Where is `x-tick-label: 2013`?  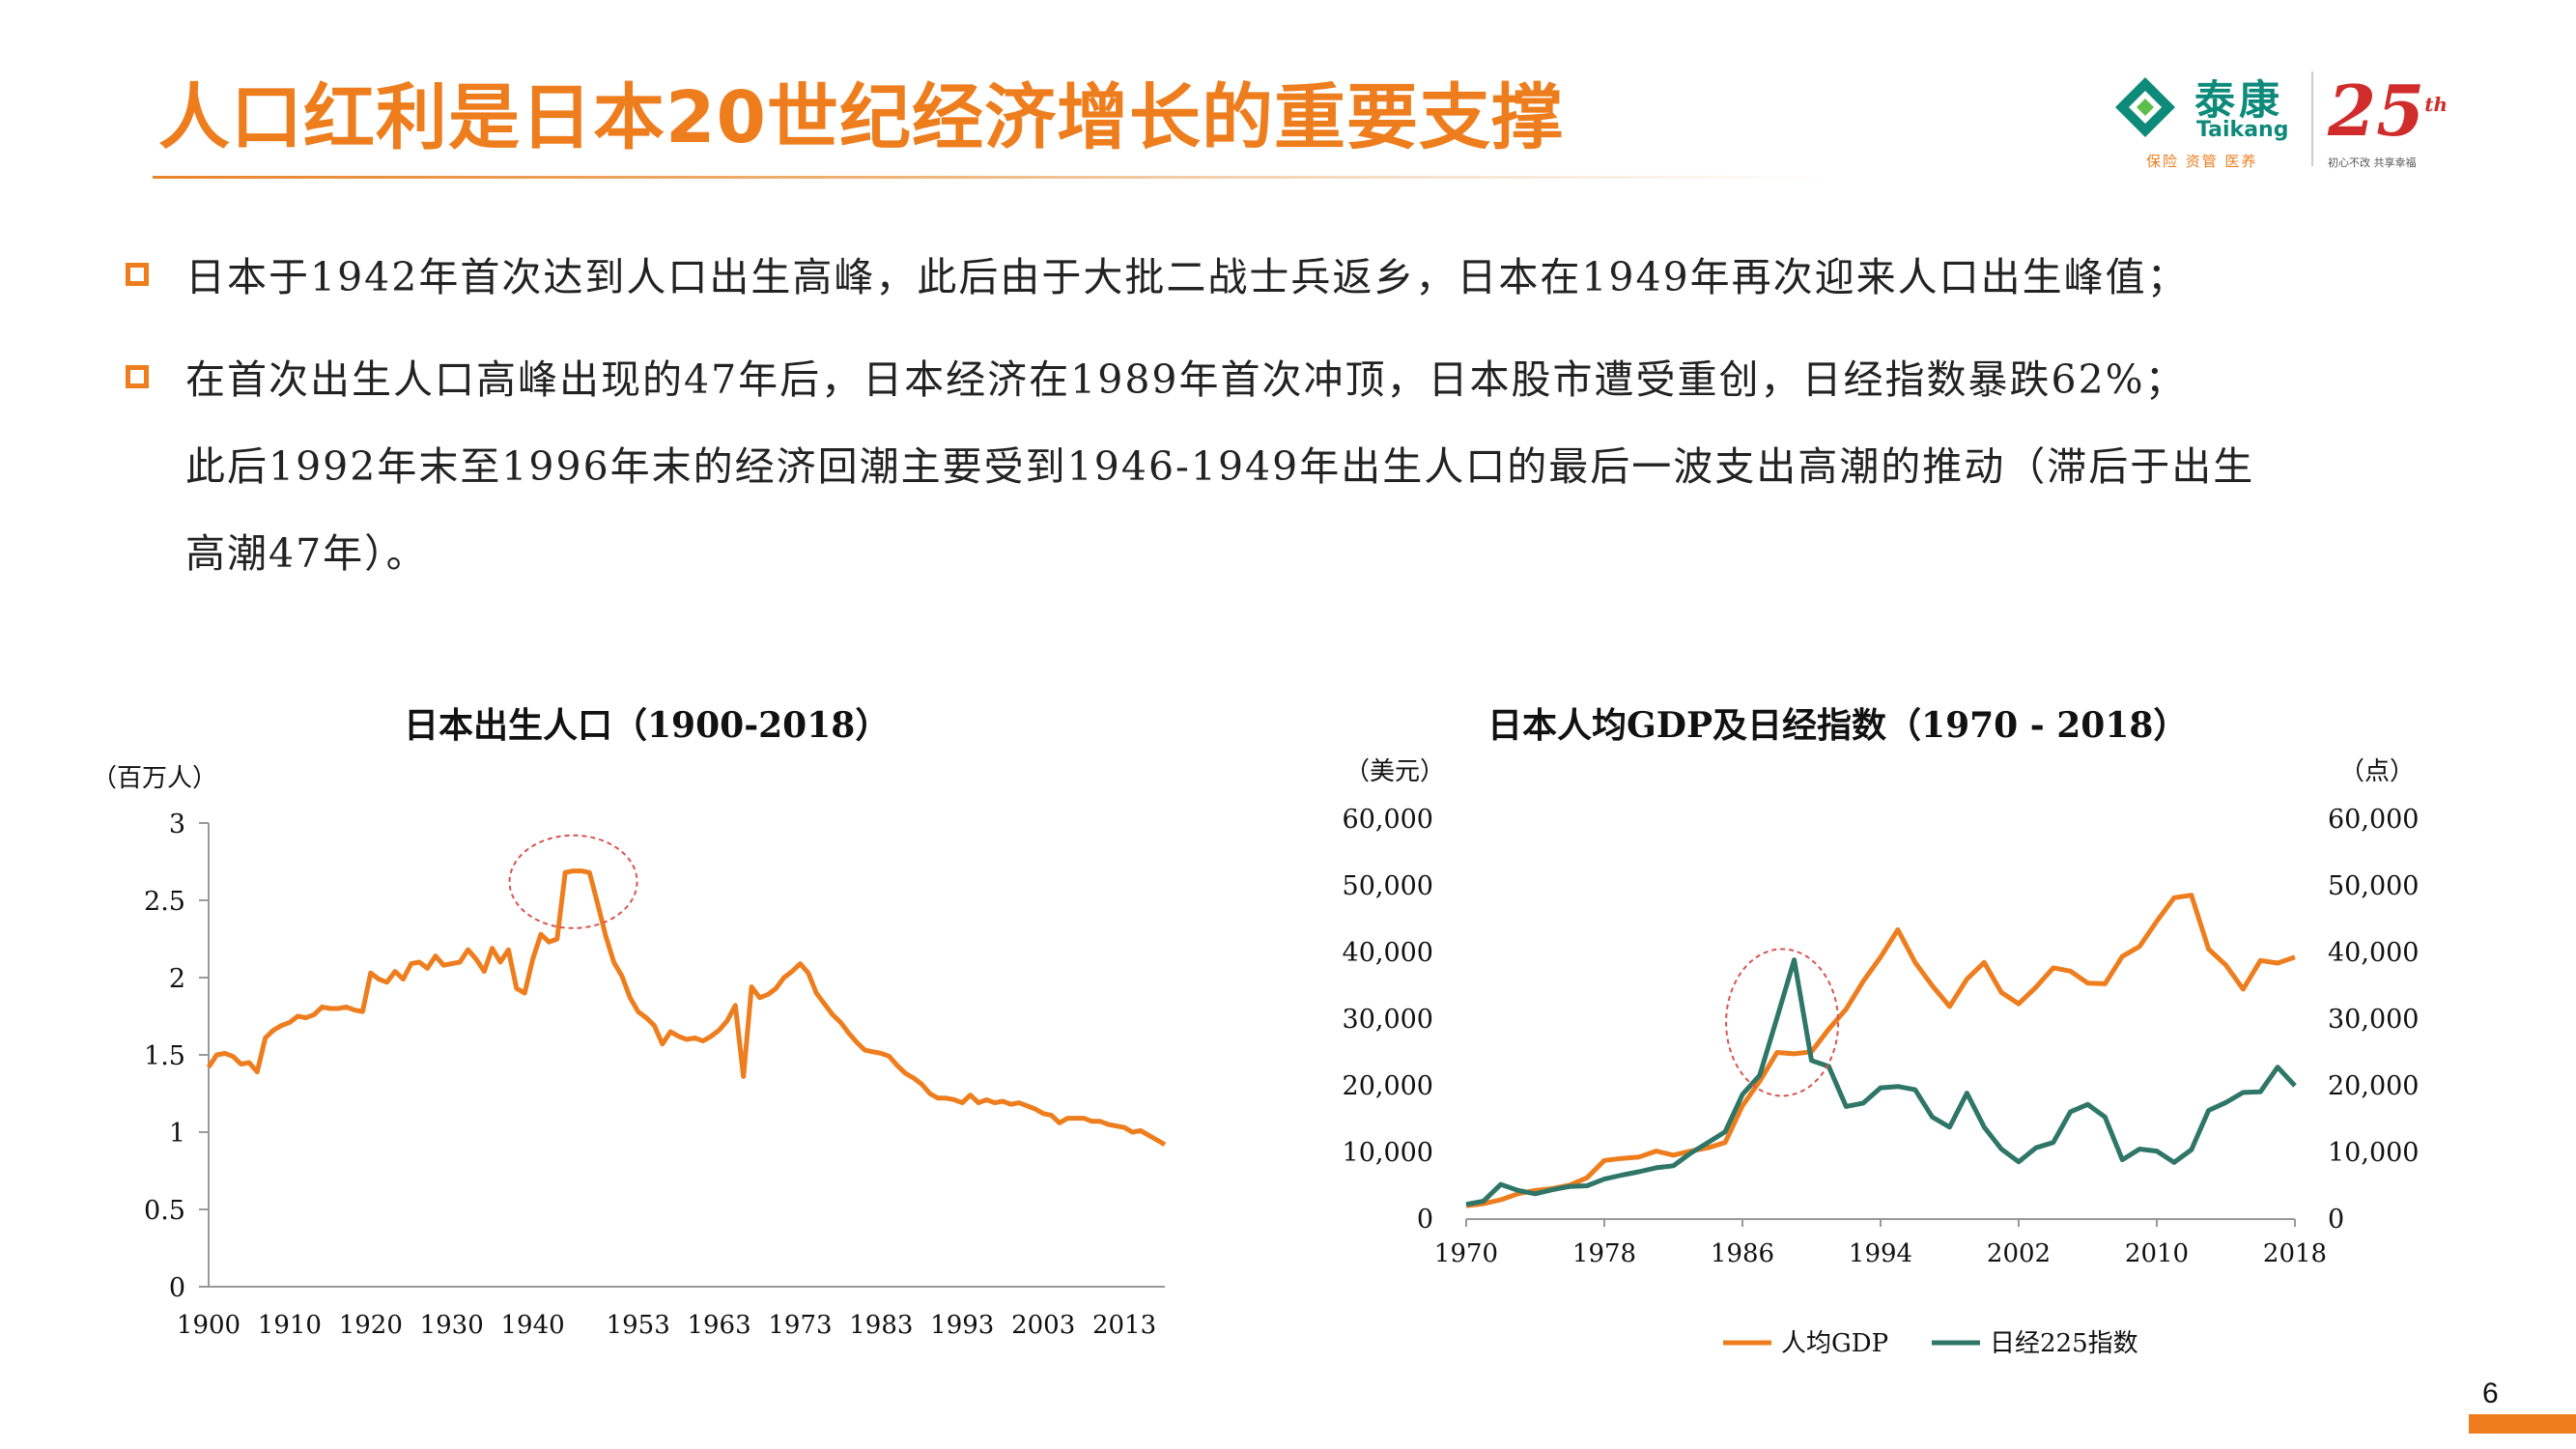 x-tick-label: 2013 is located at coordinates (1124, 1325).